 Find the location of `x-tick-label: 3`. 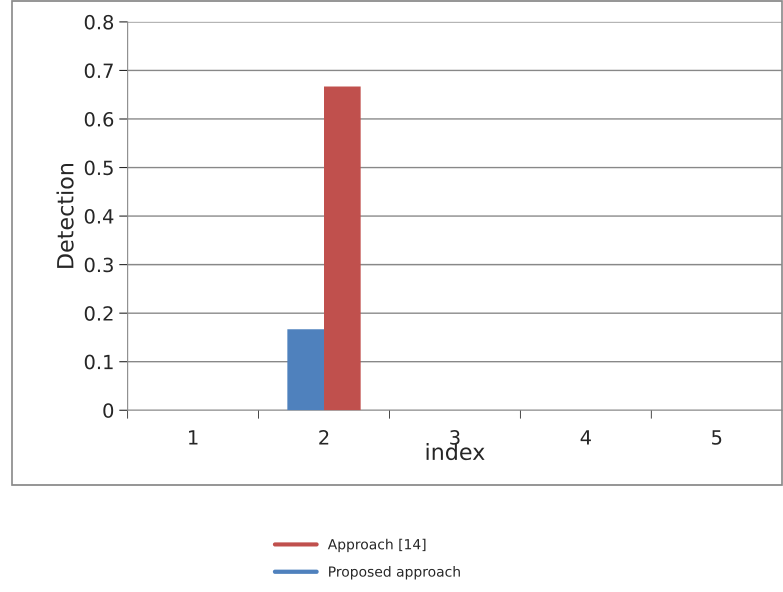

x-tick-label: 3 is located at coordinates (455, 437).